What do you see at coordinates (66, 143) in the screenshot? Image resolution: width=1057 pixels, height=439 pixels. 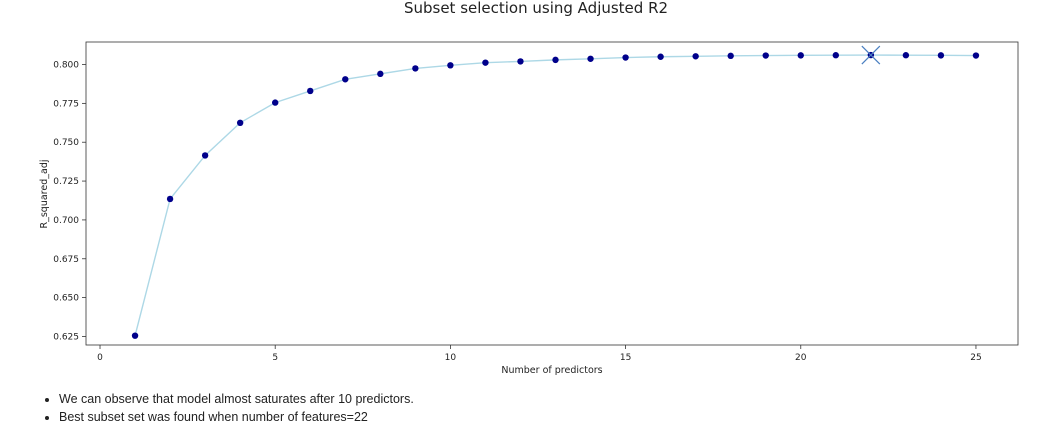 I see `y-tick-label: 0.750` at bounding box center [66, 143].